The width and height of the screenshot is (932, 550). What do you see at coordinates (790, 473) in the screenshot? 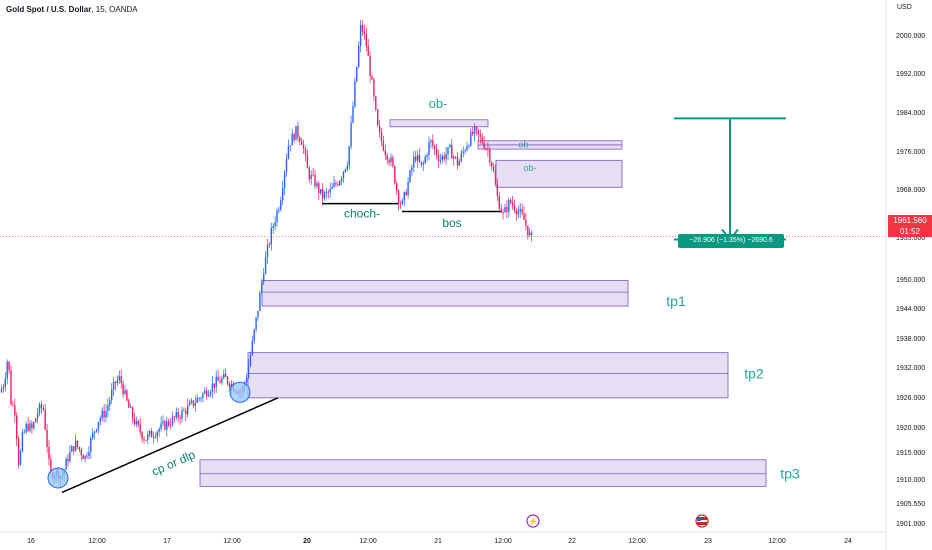
I see `zone-label-5: tp3` at bounding box center [790, 473].